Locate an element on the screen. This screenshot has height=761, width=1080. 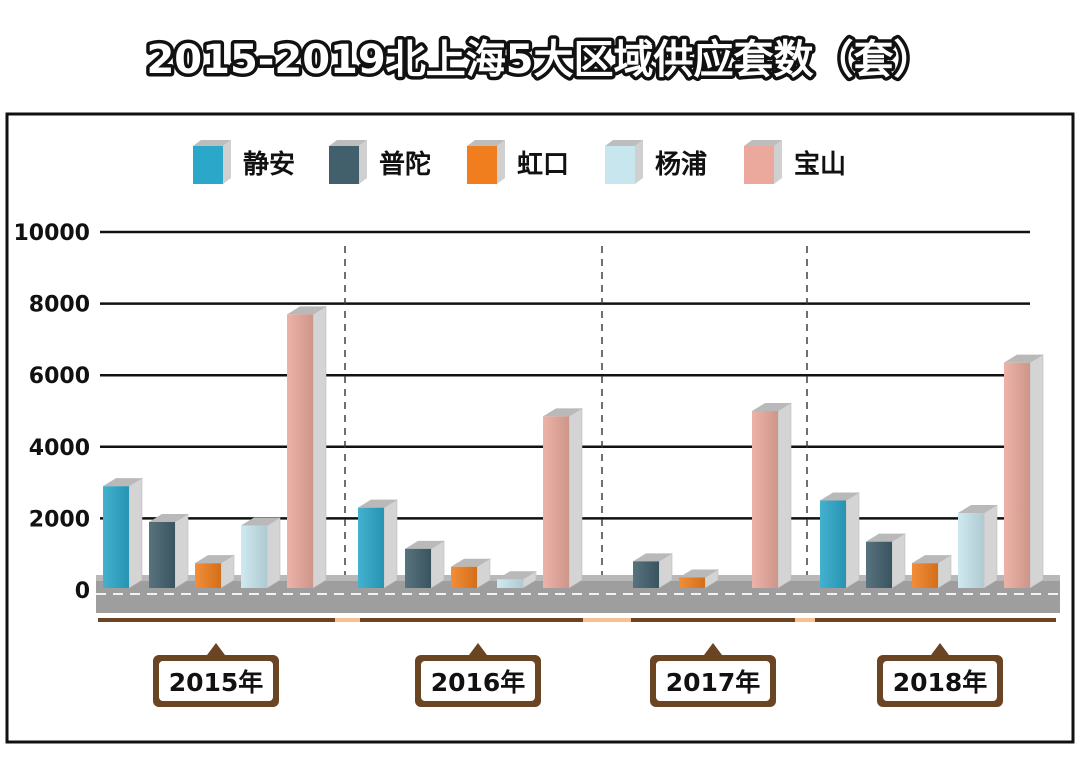
category-label-box: 2016年 is located at coordinates (478, 675).